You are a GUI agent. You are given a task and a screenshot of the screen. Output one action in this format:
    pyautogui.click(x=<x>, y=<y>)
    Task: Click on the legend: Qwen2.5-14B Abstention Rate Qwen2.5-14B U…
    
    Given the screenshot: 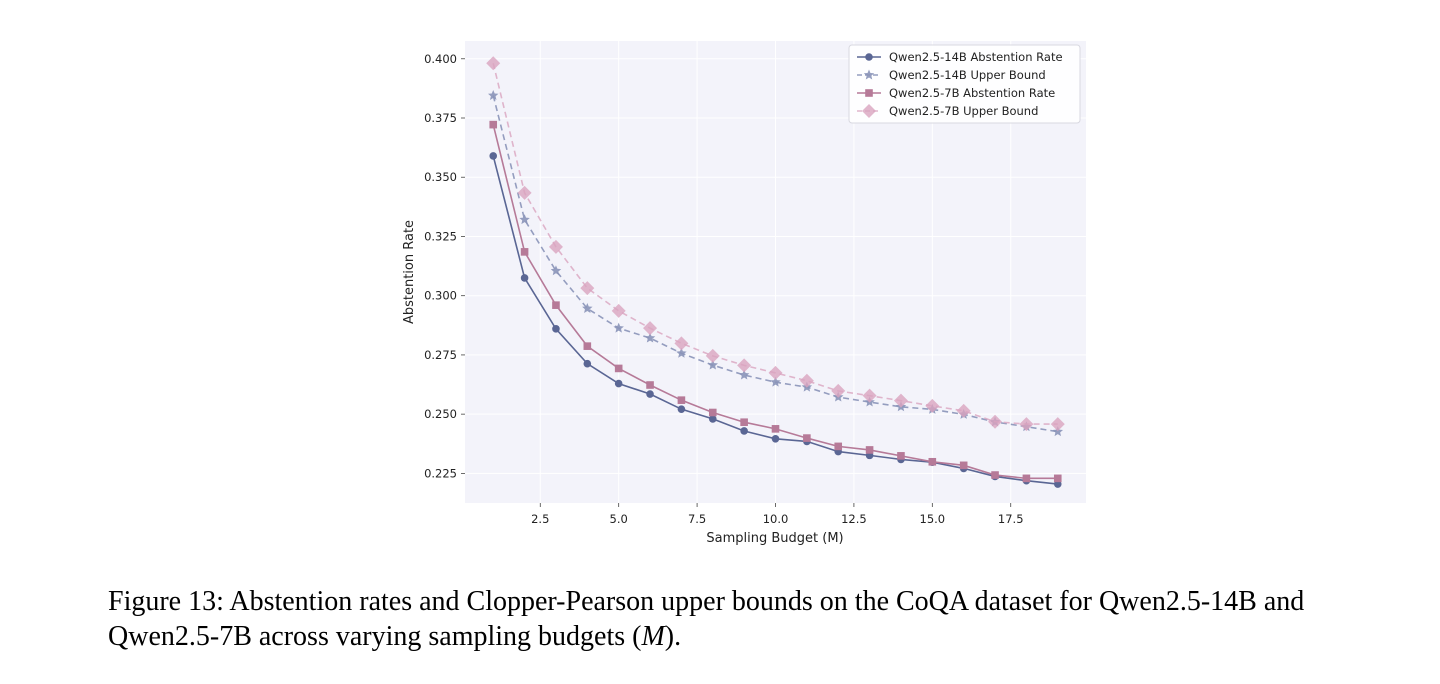 What is the action you would take?
    pyautogui.click(x=964, y=84)
    